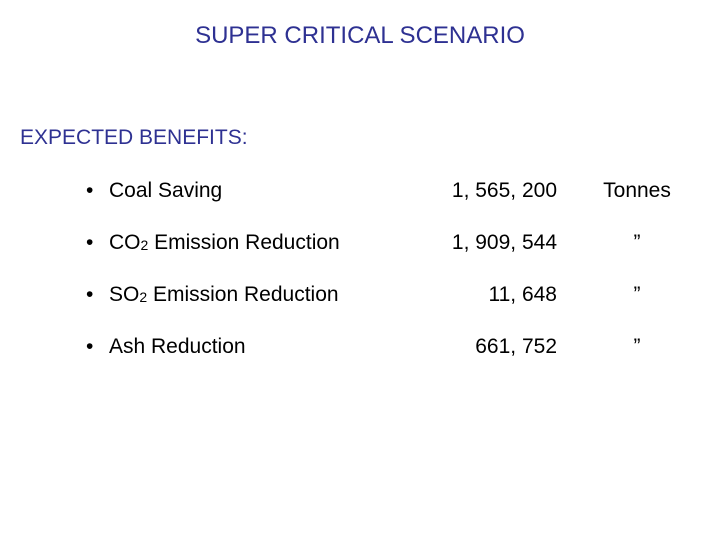  What do you see at coordinates (360, 35) in the screenshot?
I see `slide-title: SUPER CRITICAL SCENARIO` at bounding box center [360, 35].